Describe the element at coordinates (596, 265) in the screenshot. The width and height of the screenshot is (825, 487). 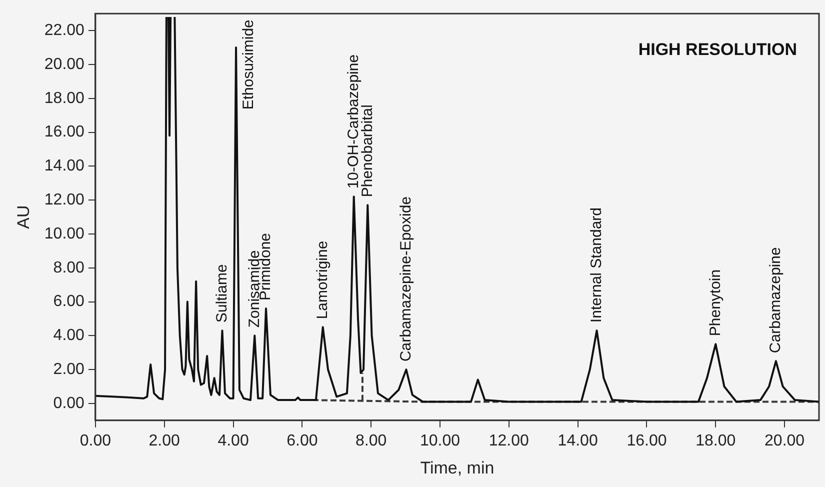
I see `annotation: Internal Standard` at that location.